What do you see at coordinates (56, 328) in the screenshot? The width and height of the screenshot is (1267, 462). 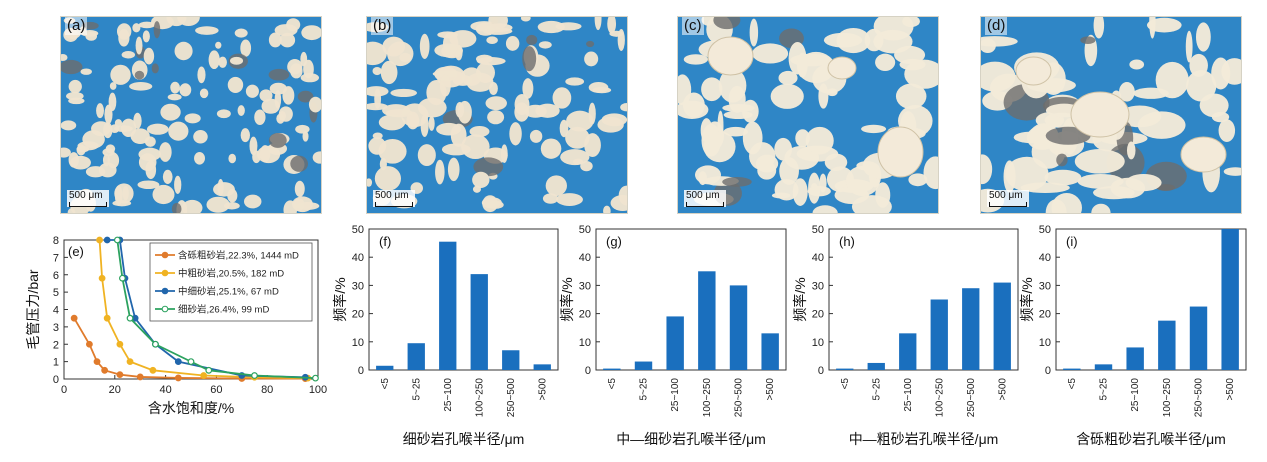 I see `y-tick-label: 3` at bounding box center [56, 328].